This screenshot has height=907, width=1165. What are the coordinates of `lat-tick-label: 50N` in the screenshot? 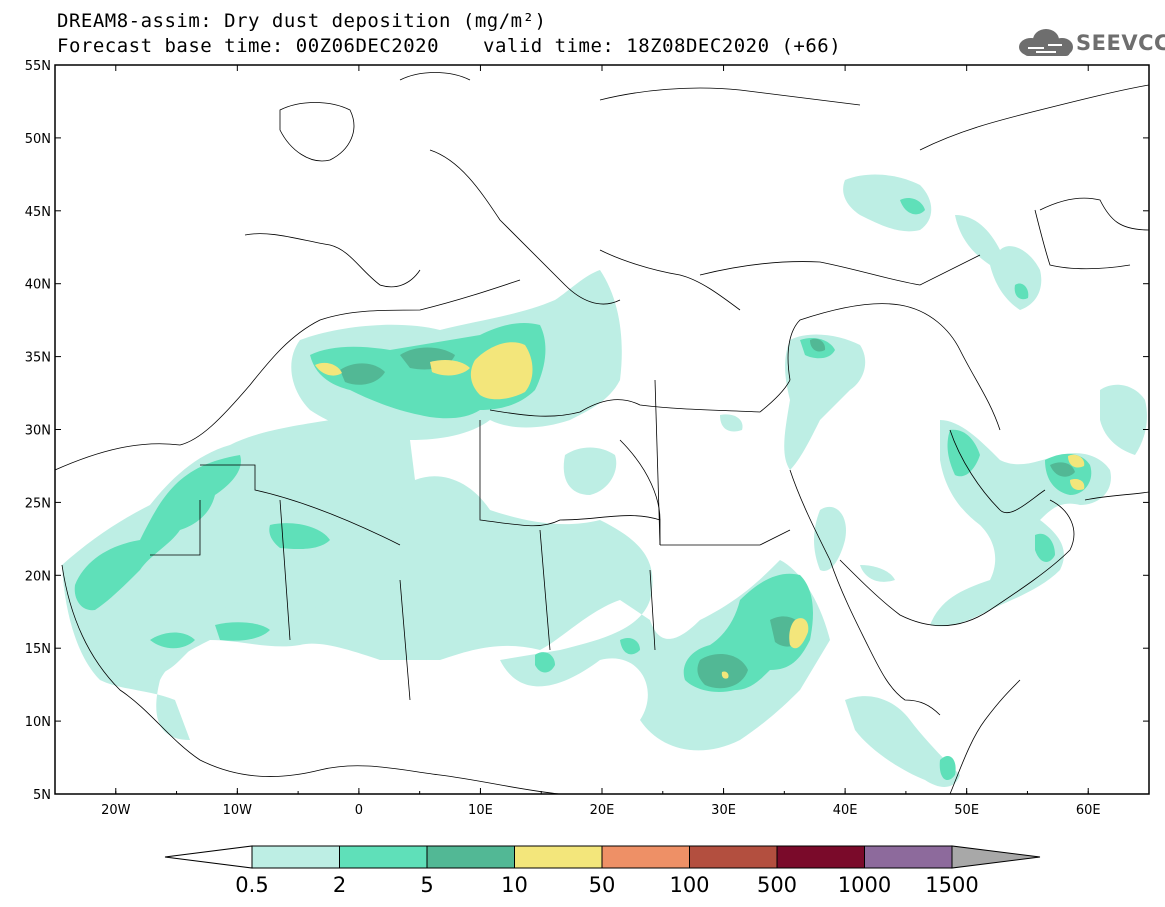 It's located at (38, 139).